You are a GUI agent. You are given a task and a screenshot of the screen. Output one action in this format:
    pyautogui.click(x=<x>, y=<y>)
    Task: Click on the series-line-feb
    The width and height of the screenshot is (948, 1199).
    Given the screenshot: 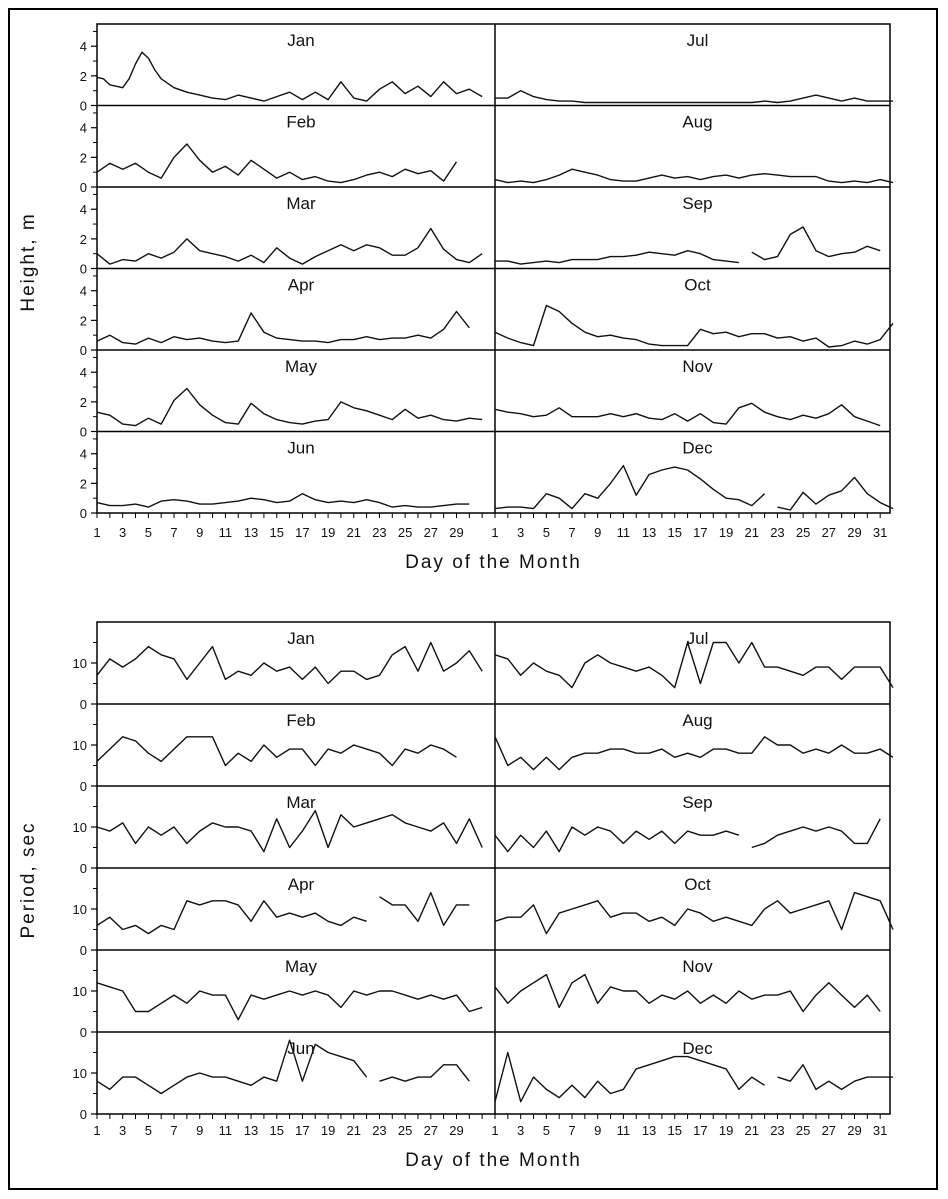 What is the action you would take?
    pyautogui.click(x=276, y=751)
    